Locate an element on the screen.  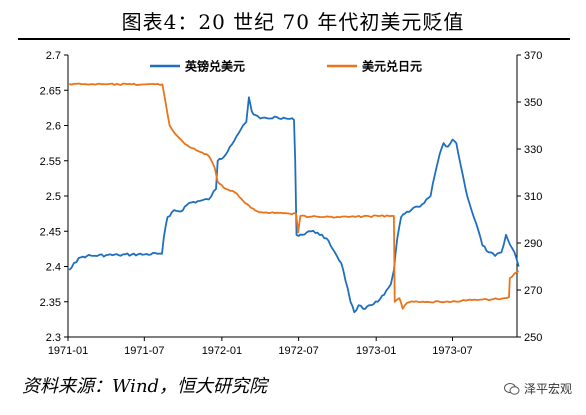
right-tick-label: 370 is located at coordinates (533, 56).